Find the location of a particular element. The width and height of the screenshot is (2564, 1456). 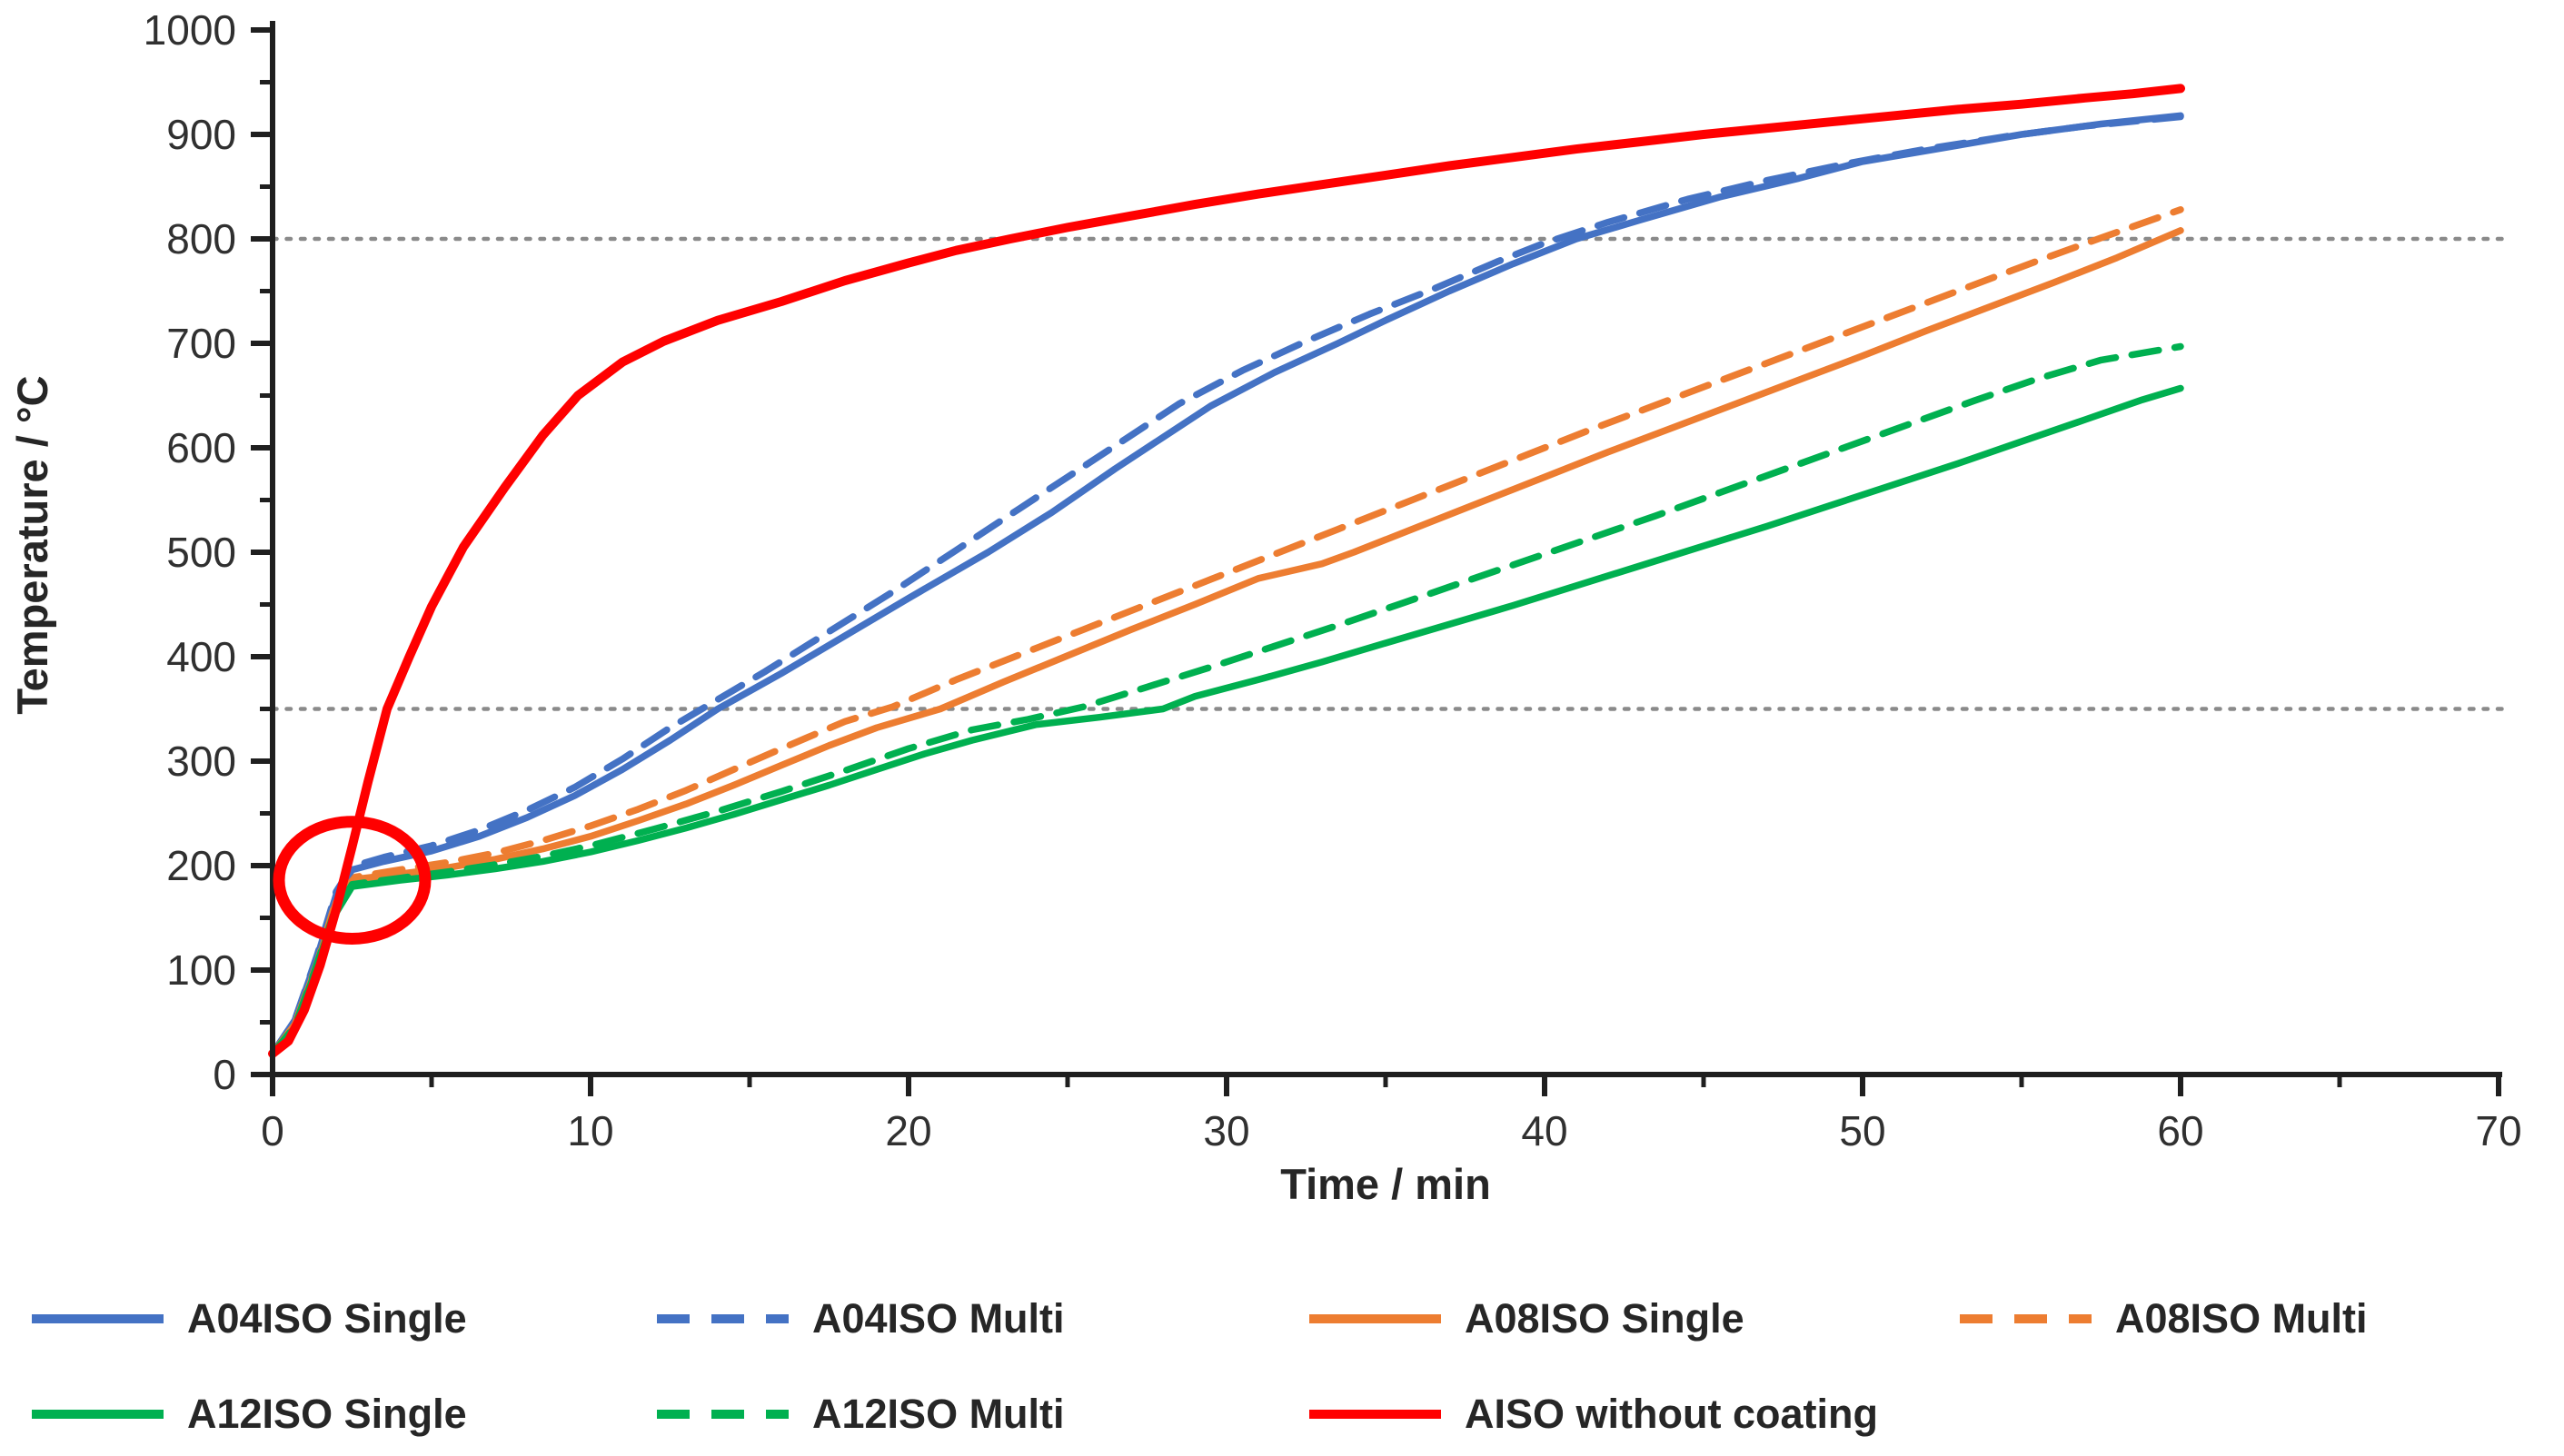

y-tick-label: 900 is located at coordinates (201, 134).